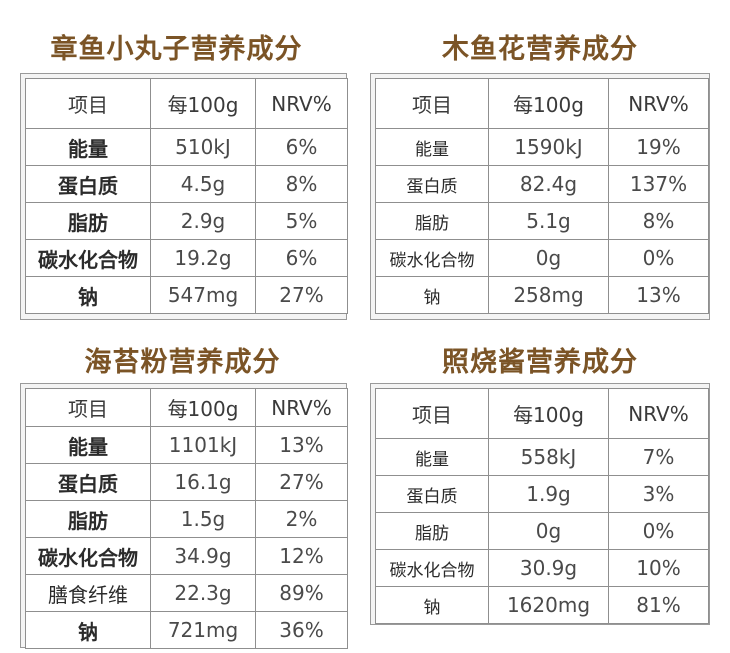 The height and width of the screenshot is (653, 730). Describe the element at coordinates (540, 362) in the screenshot. I see `panel-title: 照烧酱营养成分` at that location.